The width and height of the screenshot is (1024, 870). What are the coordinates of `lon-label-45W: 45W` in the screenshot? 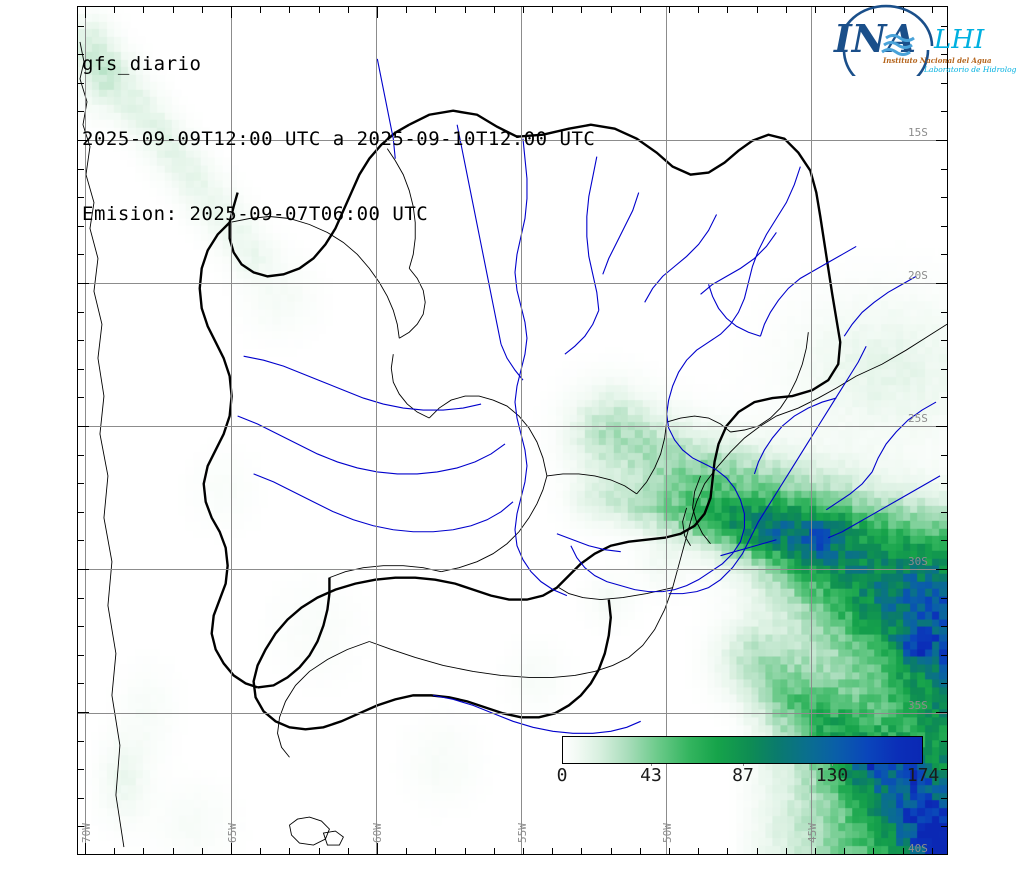 It's located at (812, 833).